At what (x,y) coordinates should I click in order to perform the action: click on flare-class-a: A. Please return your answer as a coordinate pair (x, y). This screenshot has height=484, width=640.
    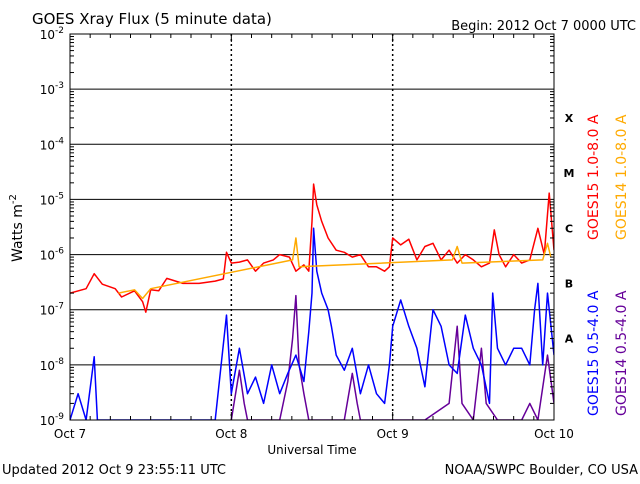
    Looking at the image, I should click on (569, 339).